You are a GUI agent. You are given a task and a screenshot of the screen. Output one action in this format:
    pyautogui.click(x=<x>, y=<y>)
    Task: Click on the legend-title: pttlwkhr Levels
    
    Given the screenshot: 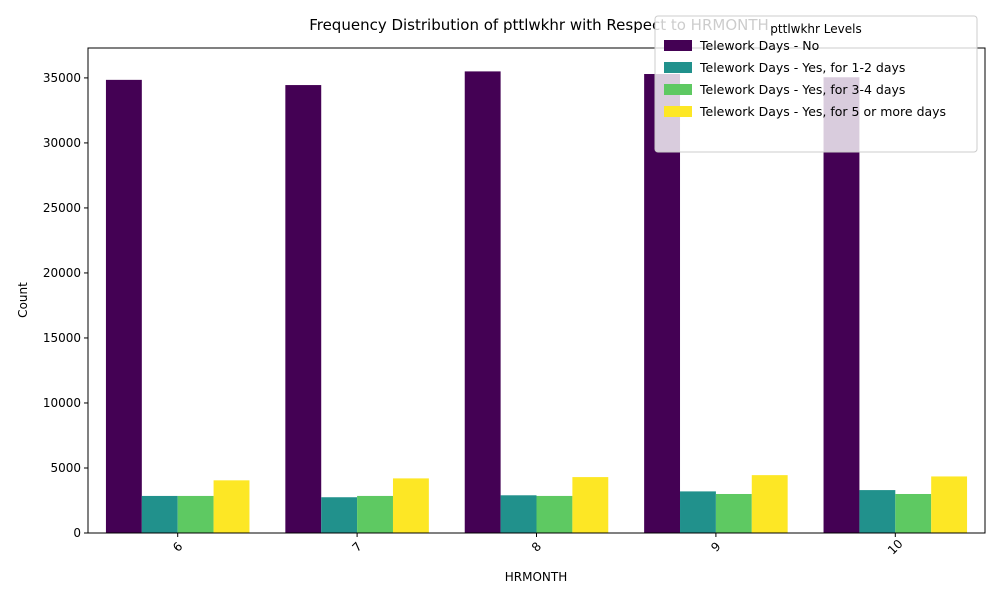 What is the action you would take?
    pyautogui.click(x=815, y=29)
    